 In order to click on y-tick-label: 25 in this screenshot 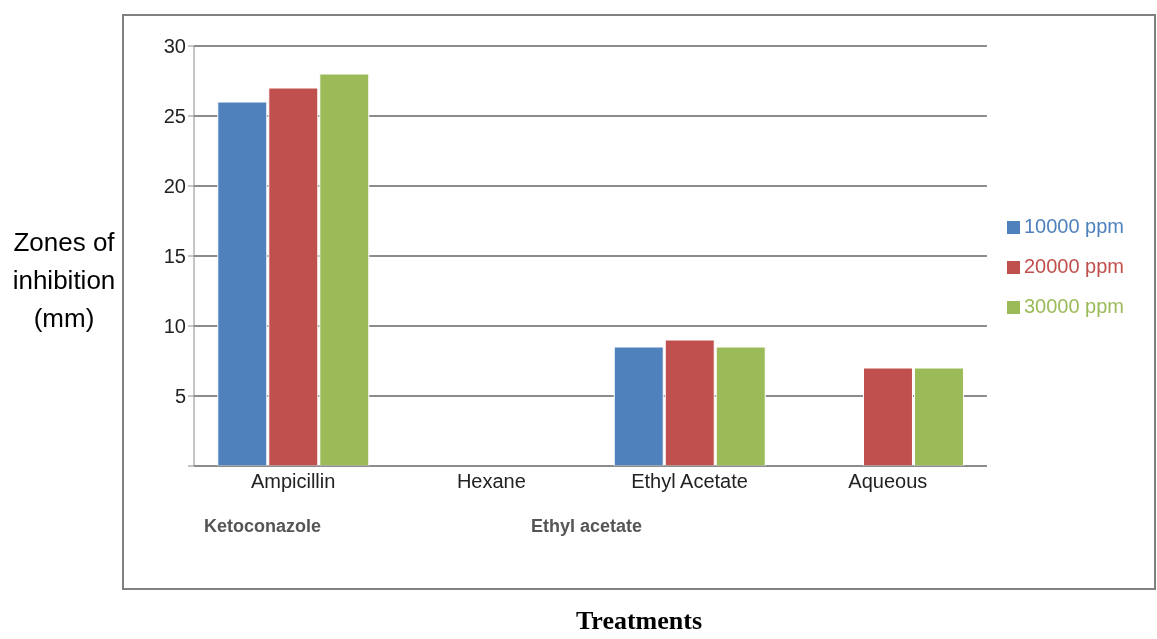, I will do `click(174, 116)`.